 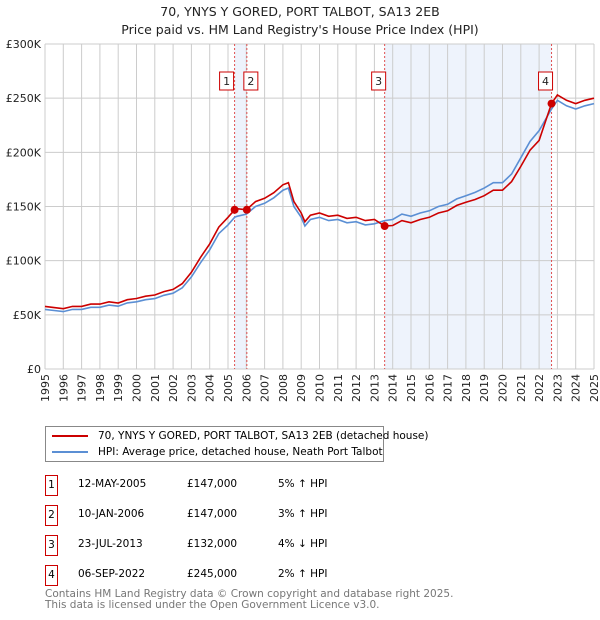 What do you see at coordinates (51, 575) in the screenshot?
I see `sale-number-badge: 4` at bounding box center [51, 575].